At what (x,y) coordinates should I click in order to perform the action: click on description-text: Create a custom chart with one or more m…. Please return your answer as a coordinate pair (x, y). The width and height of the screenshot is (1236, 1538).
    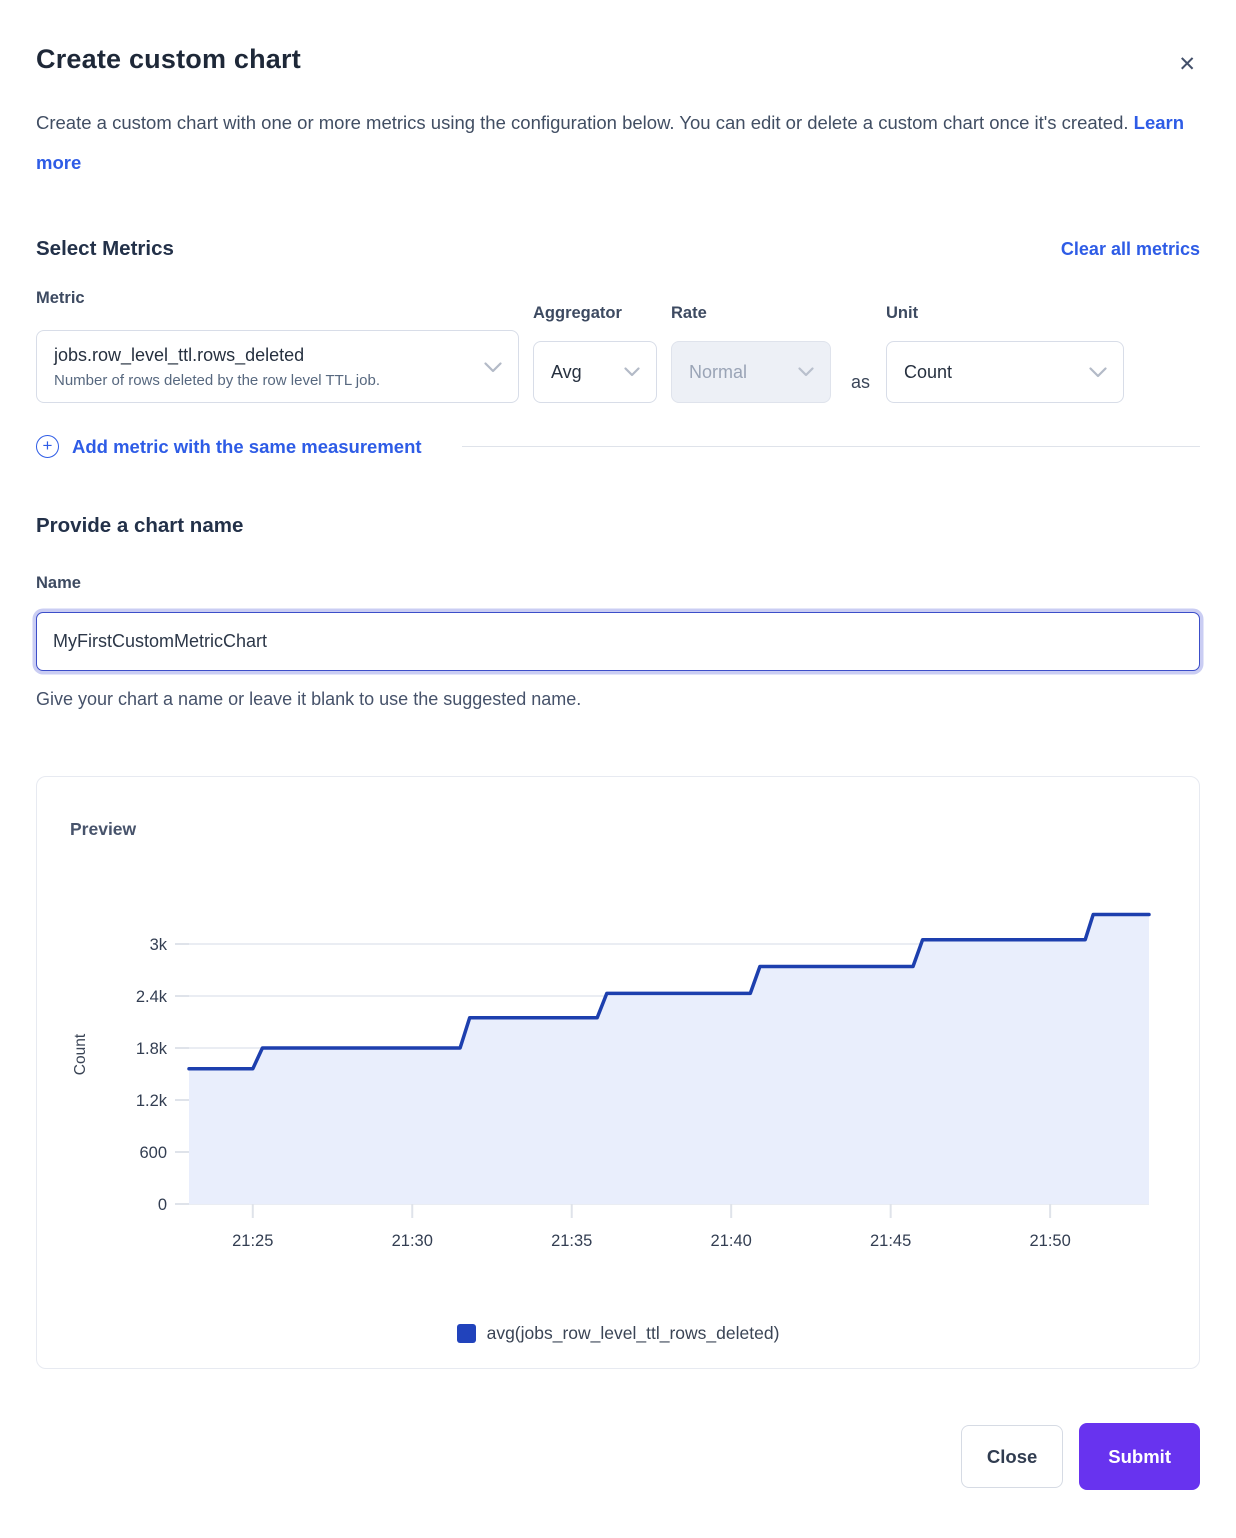
    Looking at the image, I should click on (582, 122).